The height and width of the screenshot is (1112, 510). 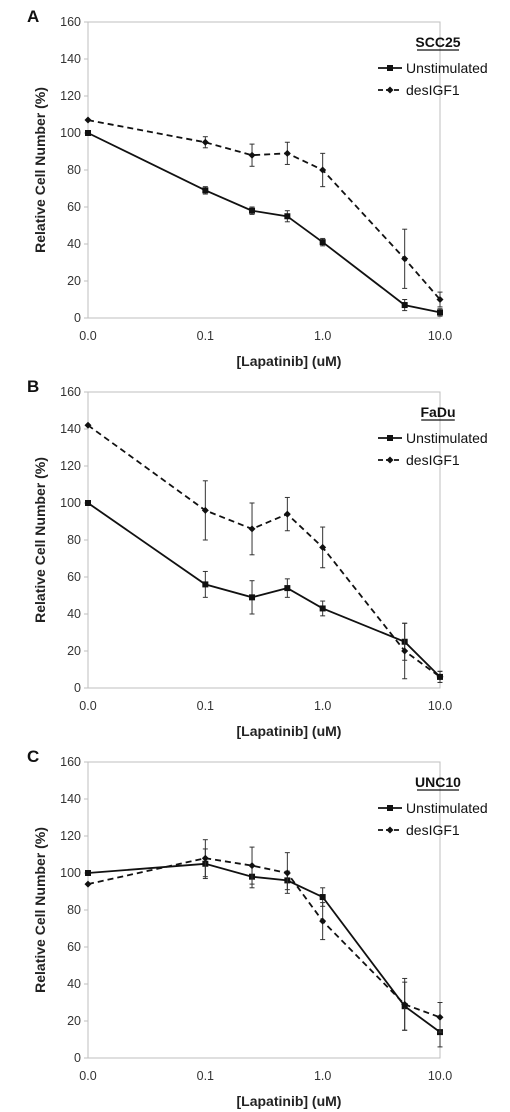 What do you see at coordinates (438, 412) in the screenshot?
I see `legend-title: FaDu` at bounding box center [438, 412].